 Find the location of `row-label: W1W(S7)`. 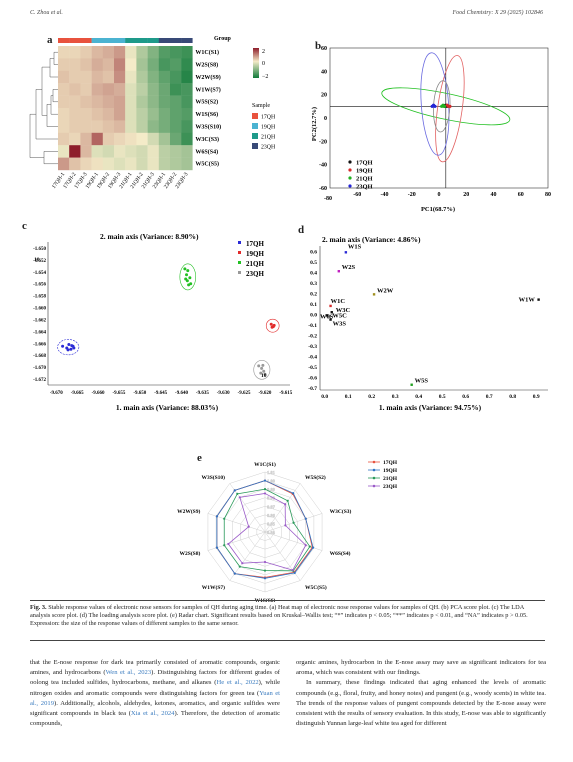

row-label: W1W(S7) is located at coordinates (207, 89).